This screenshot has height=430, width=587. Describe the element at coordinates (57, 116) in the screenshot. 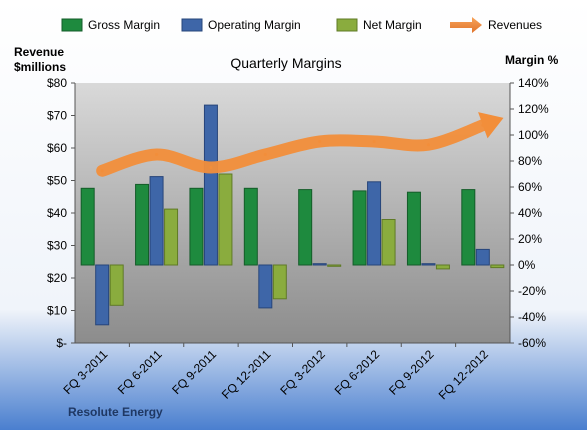

I see `left-tick-label: $70` at that location.